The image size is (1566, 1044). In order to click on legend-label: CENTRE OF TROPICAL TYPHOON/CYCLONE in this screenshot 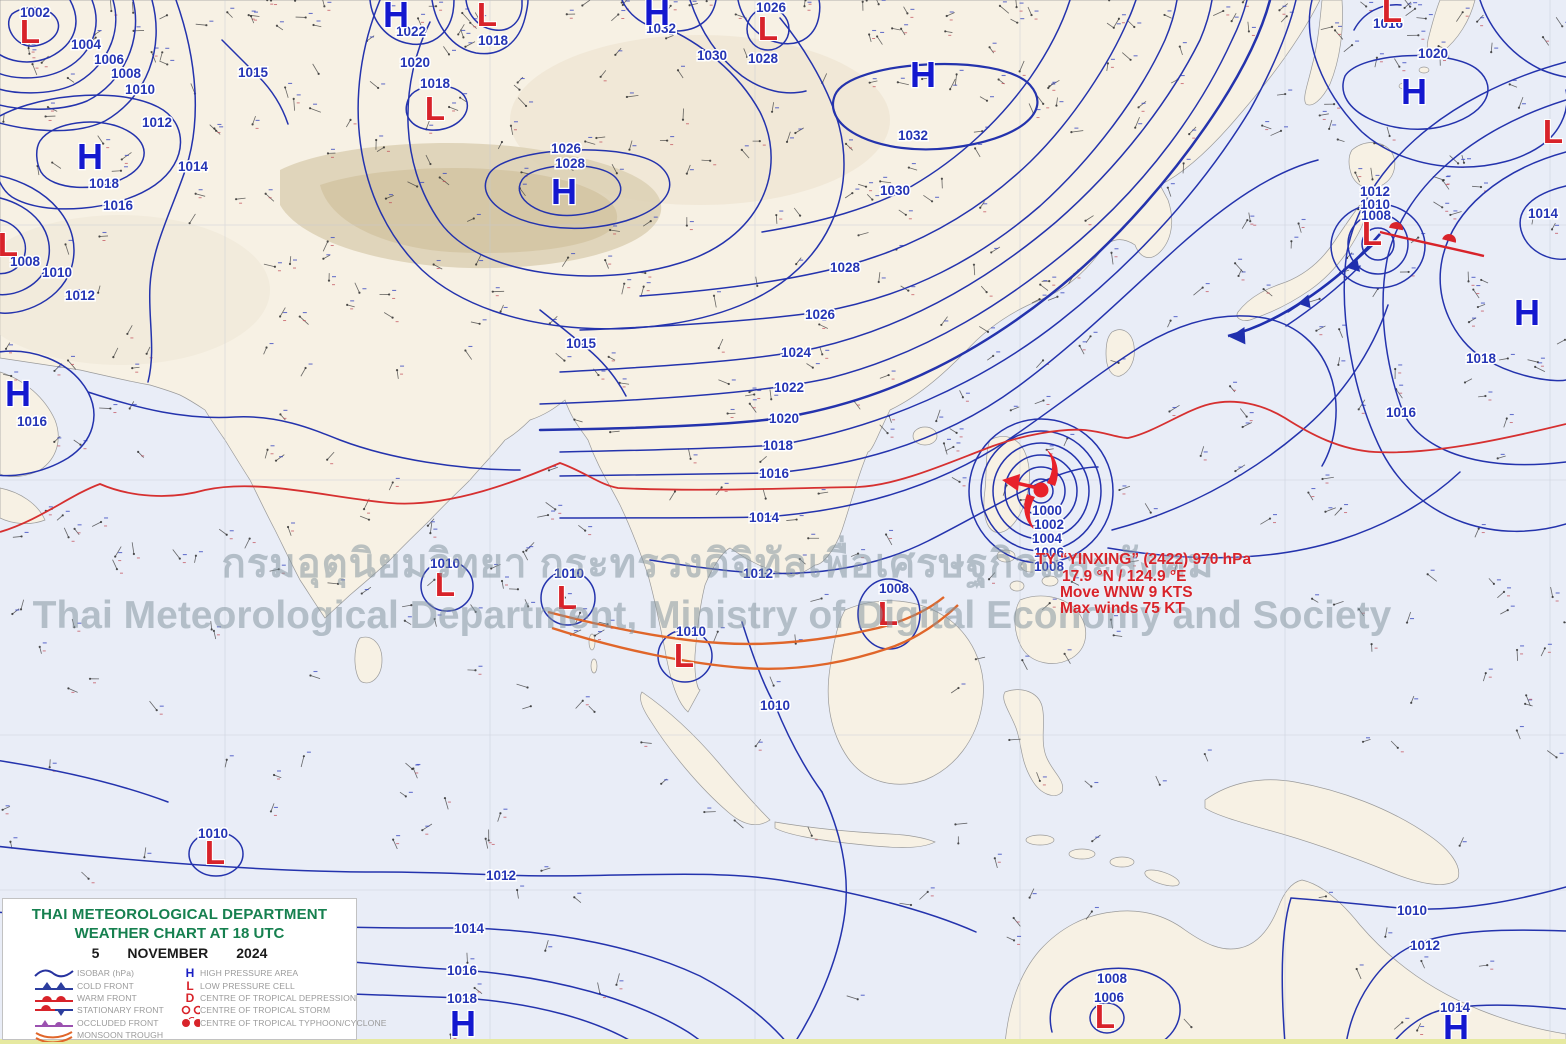, I will do `click(293, 1022)`.